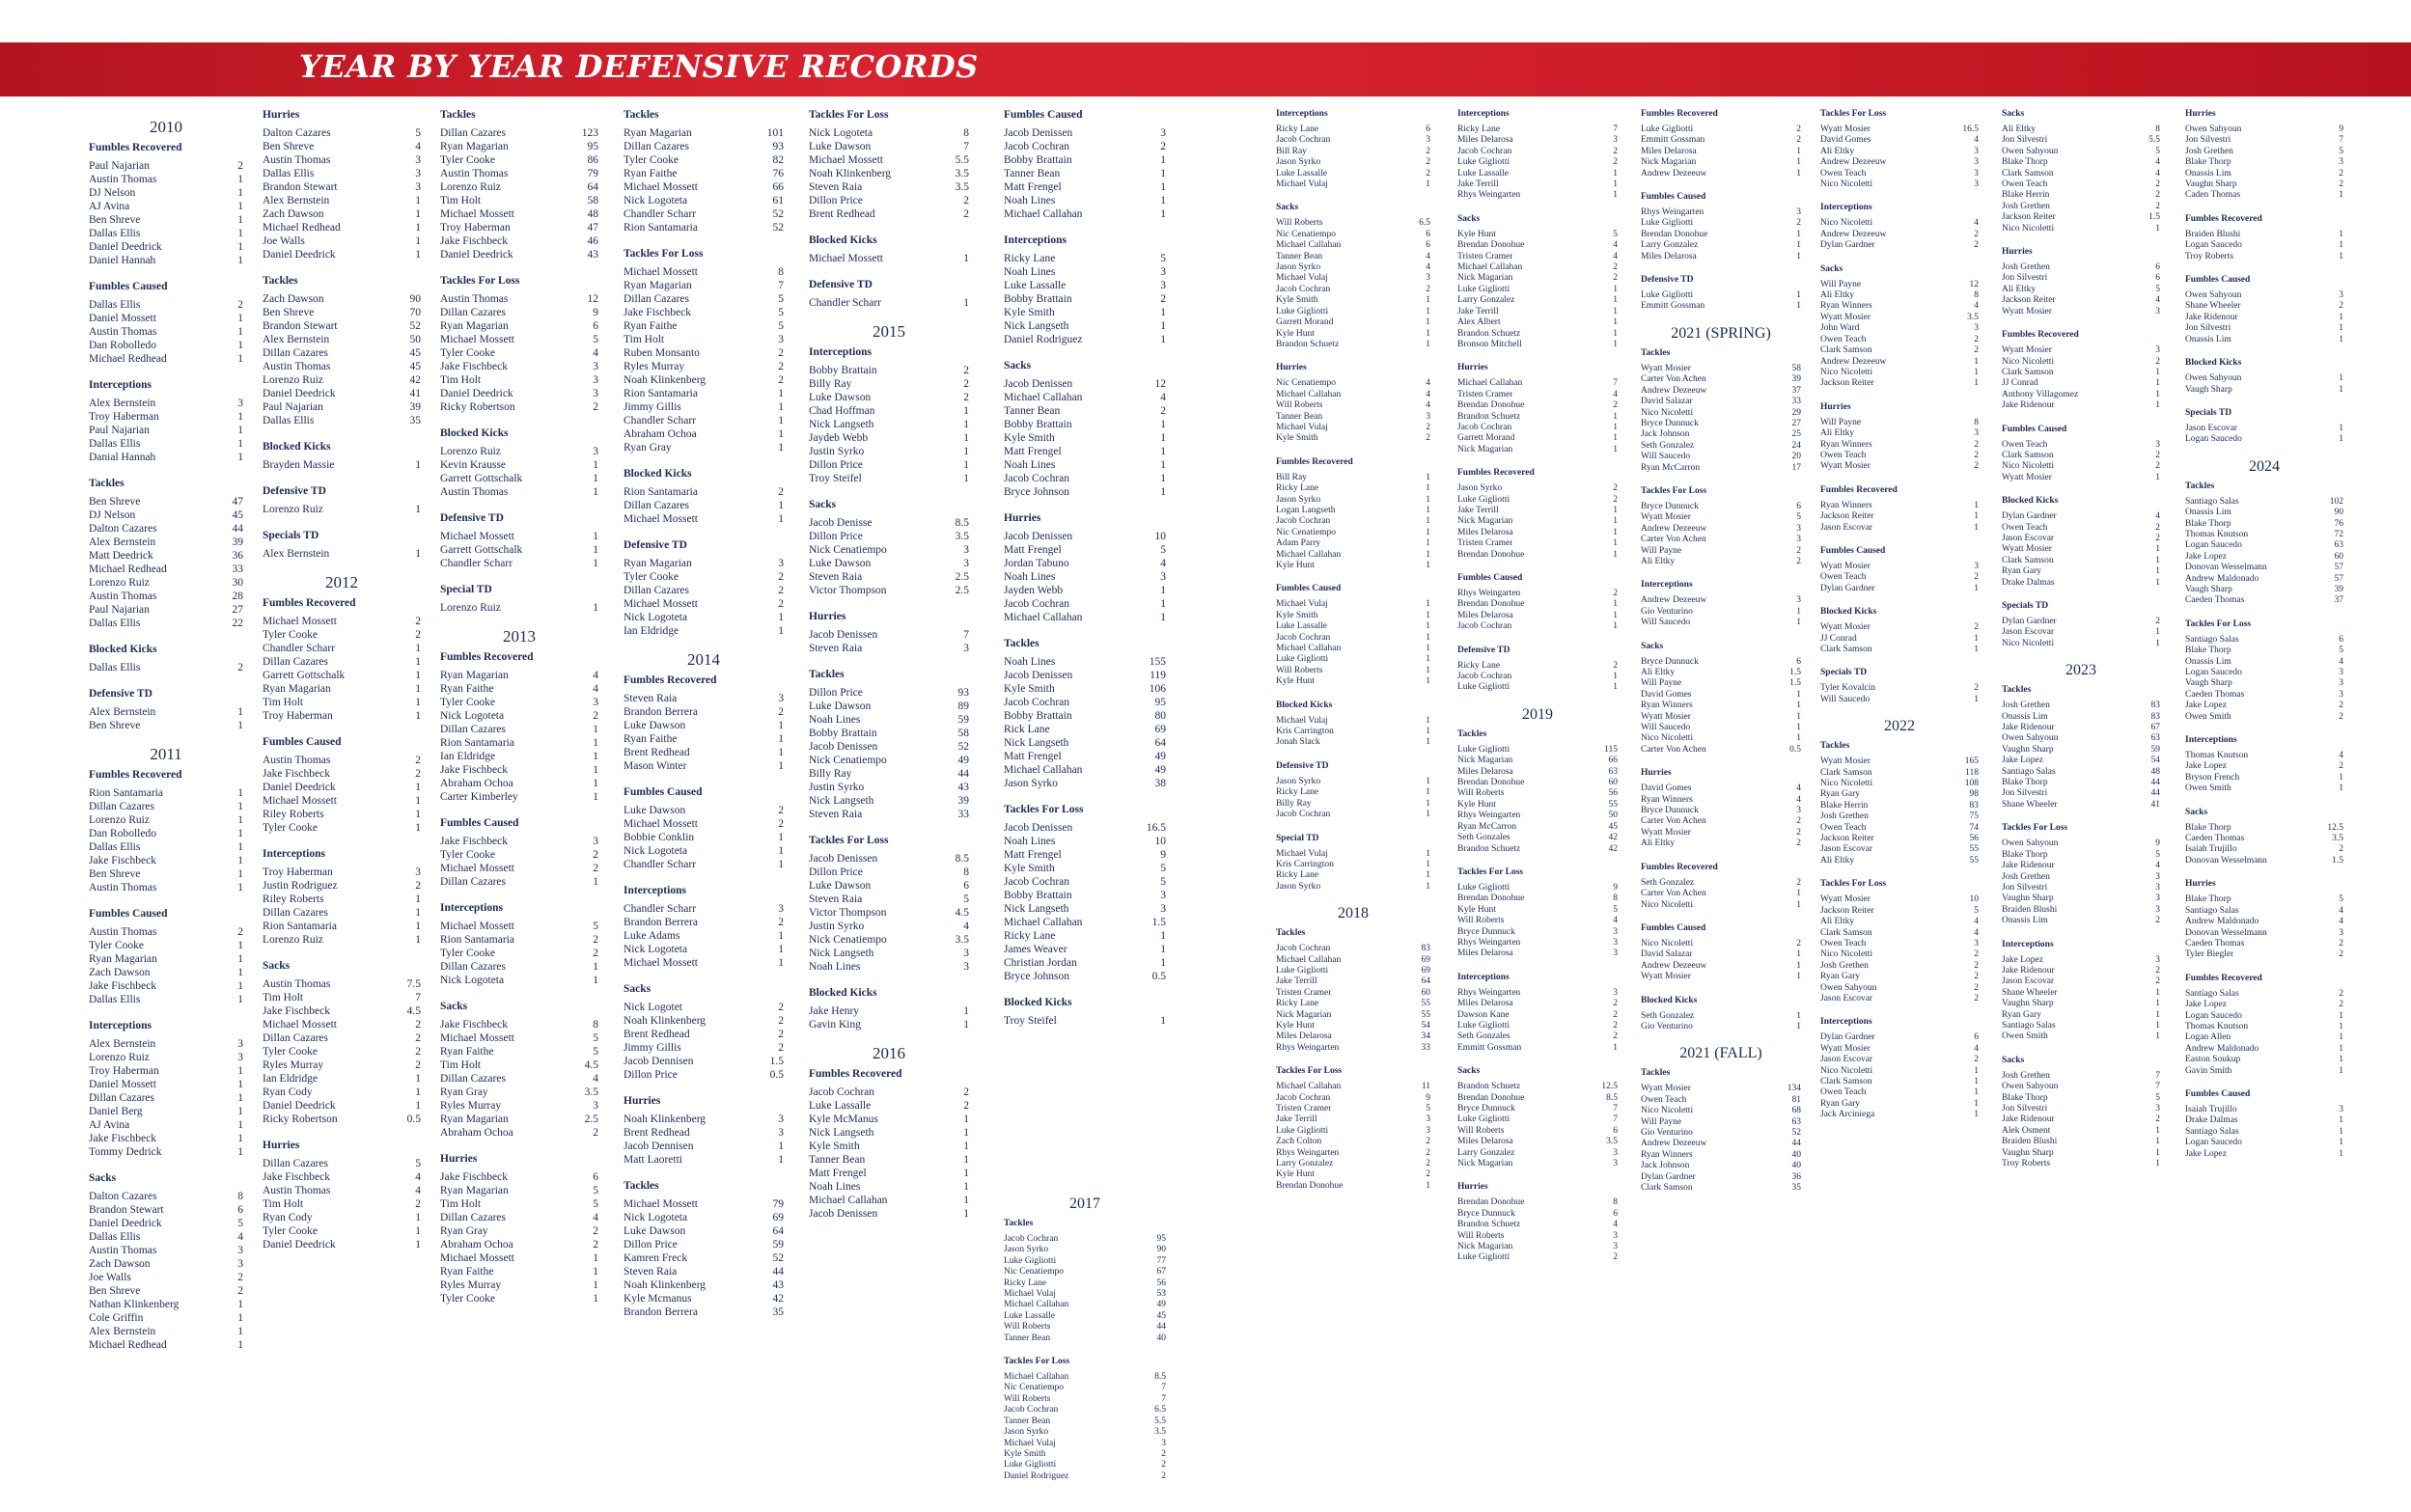 This screenshot has width=2411, height=1512. What do you see at coordinates (1615, 256) in the screenshot?
I see `stat-value: 4` at bounding box center [1615, 256].